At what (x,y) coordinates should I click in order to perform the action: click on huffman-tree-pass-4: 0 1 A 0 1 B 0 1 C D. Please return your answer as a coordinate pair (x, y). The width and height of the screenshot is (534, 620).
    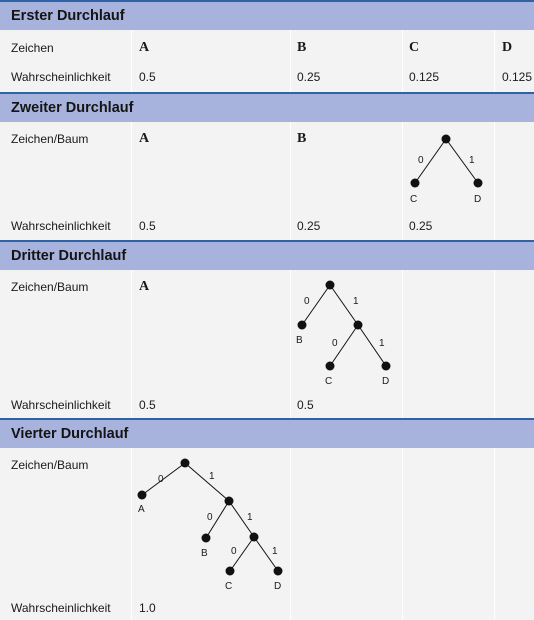
    Looking at the image, I should click on (210, 525).